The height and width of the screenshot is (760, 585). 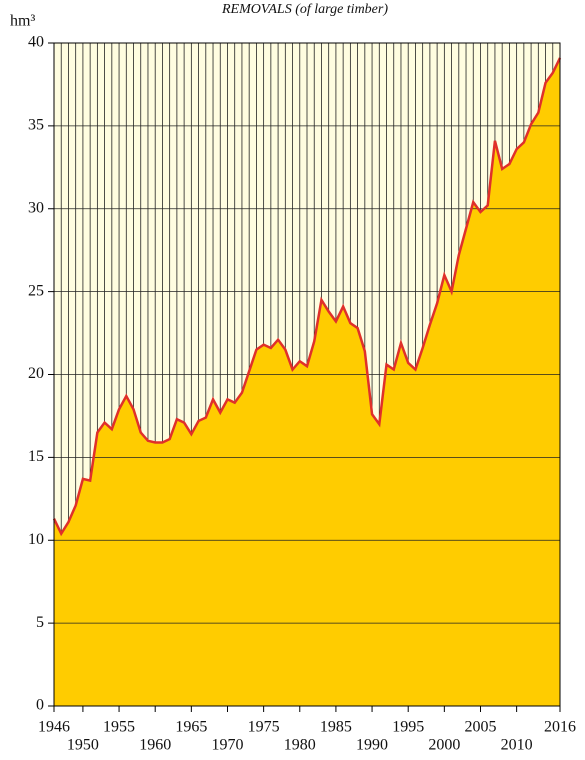 What do you see at coordinates (36, 539) in the screenshot?
I see `y-tick-label: 10` at bounding box center [36, 539].